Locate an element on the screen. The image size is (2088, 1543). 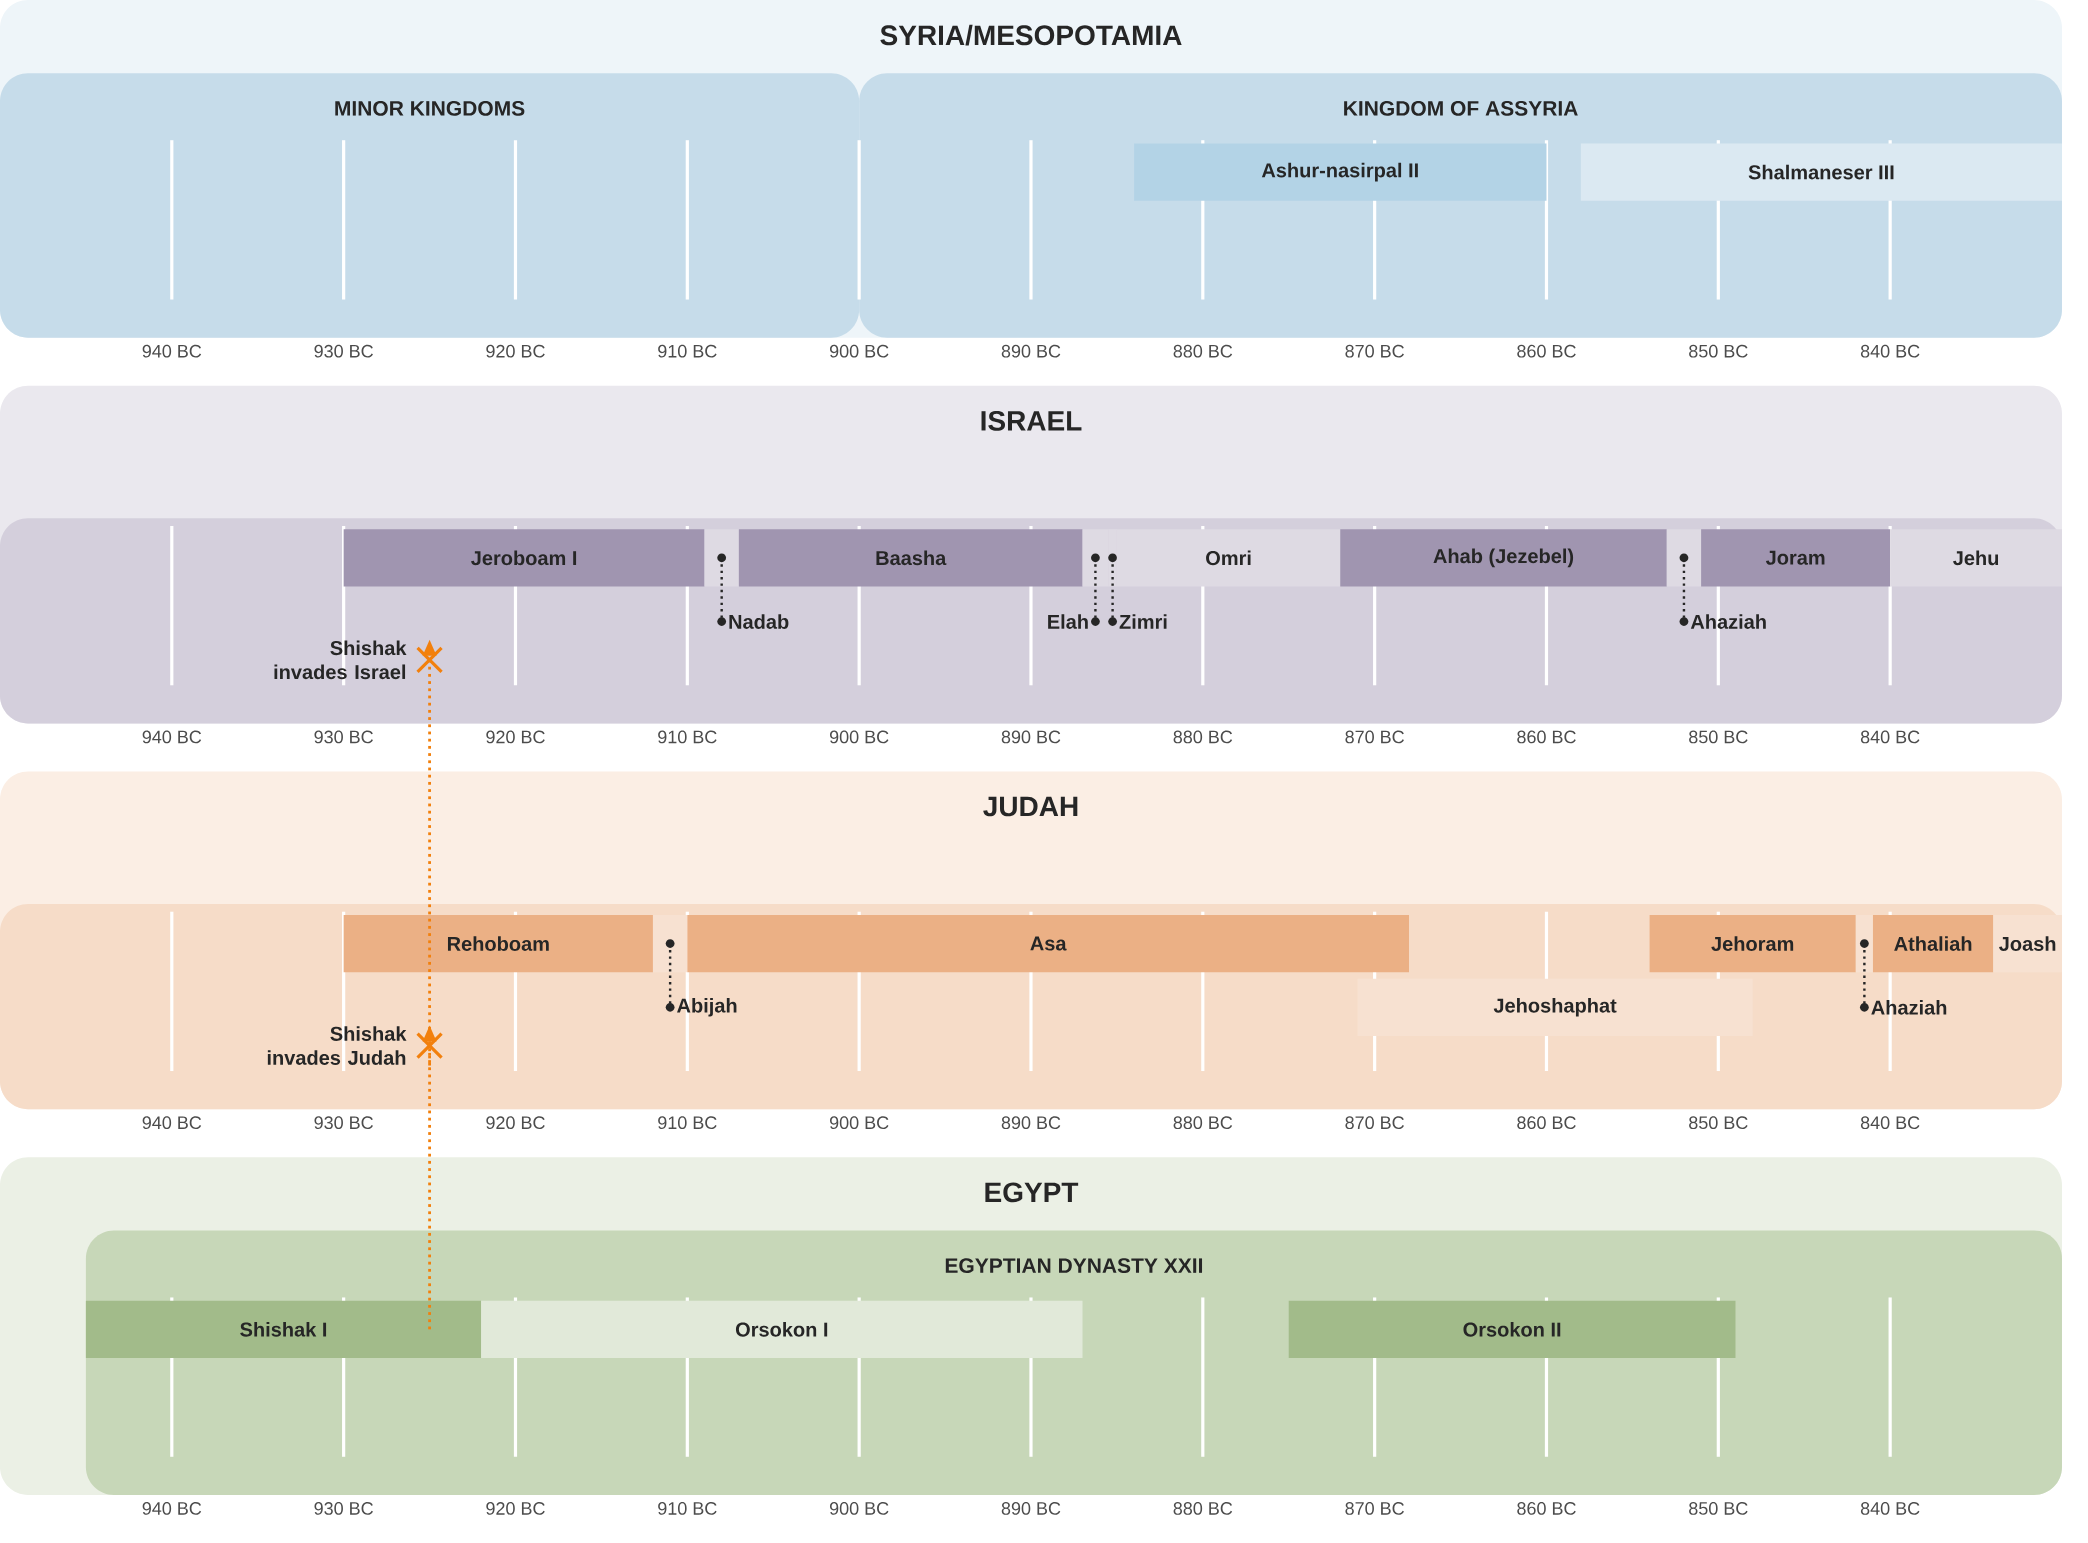
series-label: Ashur-nasirpal II is located at coordinates (1339, 172).